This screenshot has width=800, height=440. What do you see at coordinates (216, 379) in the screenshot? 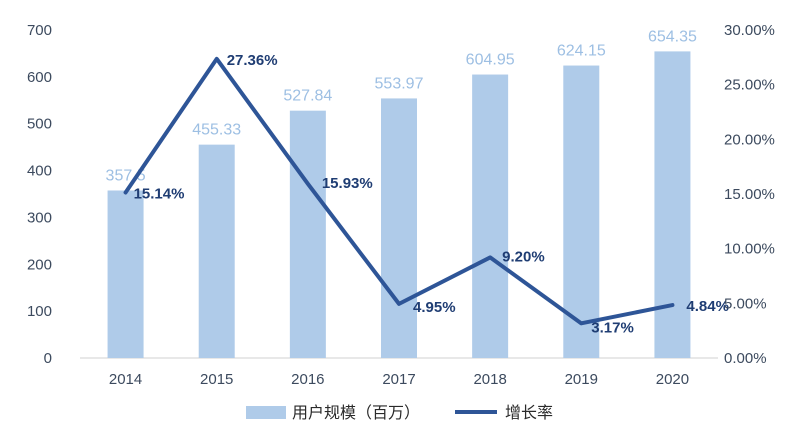
I see `x-tick-label: 2015` at bounding box center [216, 379].